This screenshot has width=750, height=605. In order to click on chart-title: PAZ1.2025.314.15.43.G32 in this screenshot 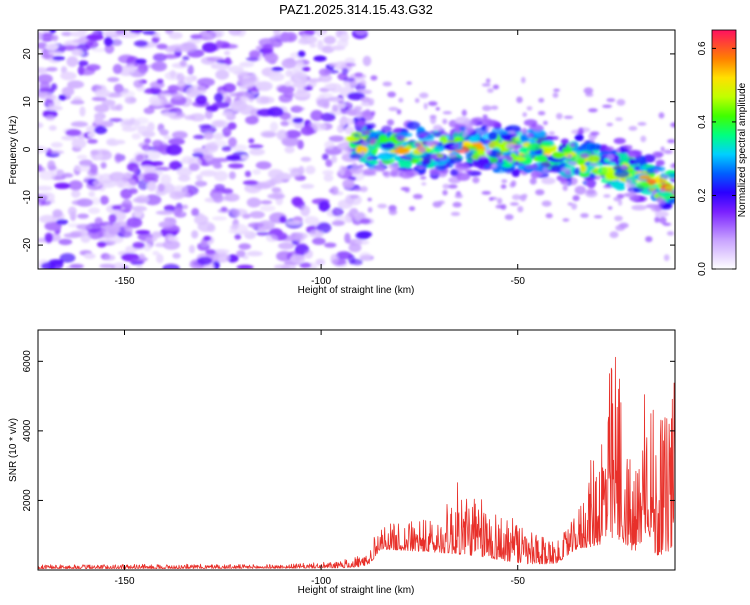, I will do `click(356, 9)`.